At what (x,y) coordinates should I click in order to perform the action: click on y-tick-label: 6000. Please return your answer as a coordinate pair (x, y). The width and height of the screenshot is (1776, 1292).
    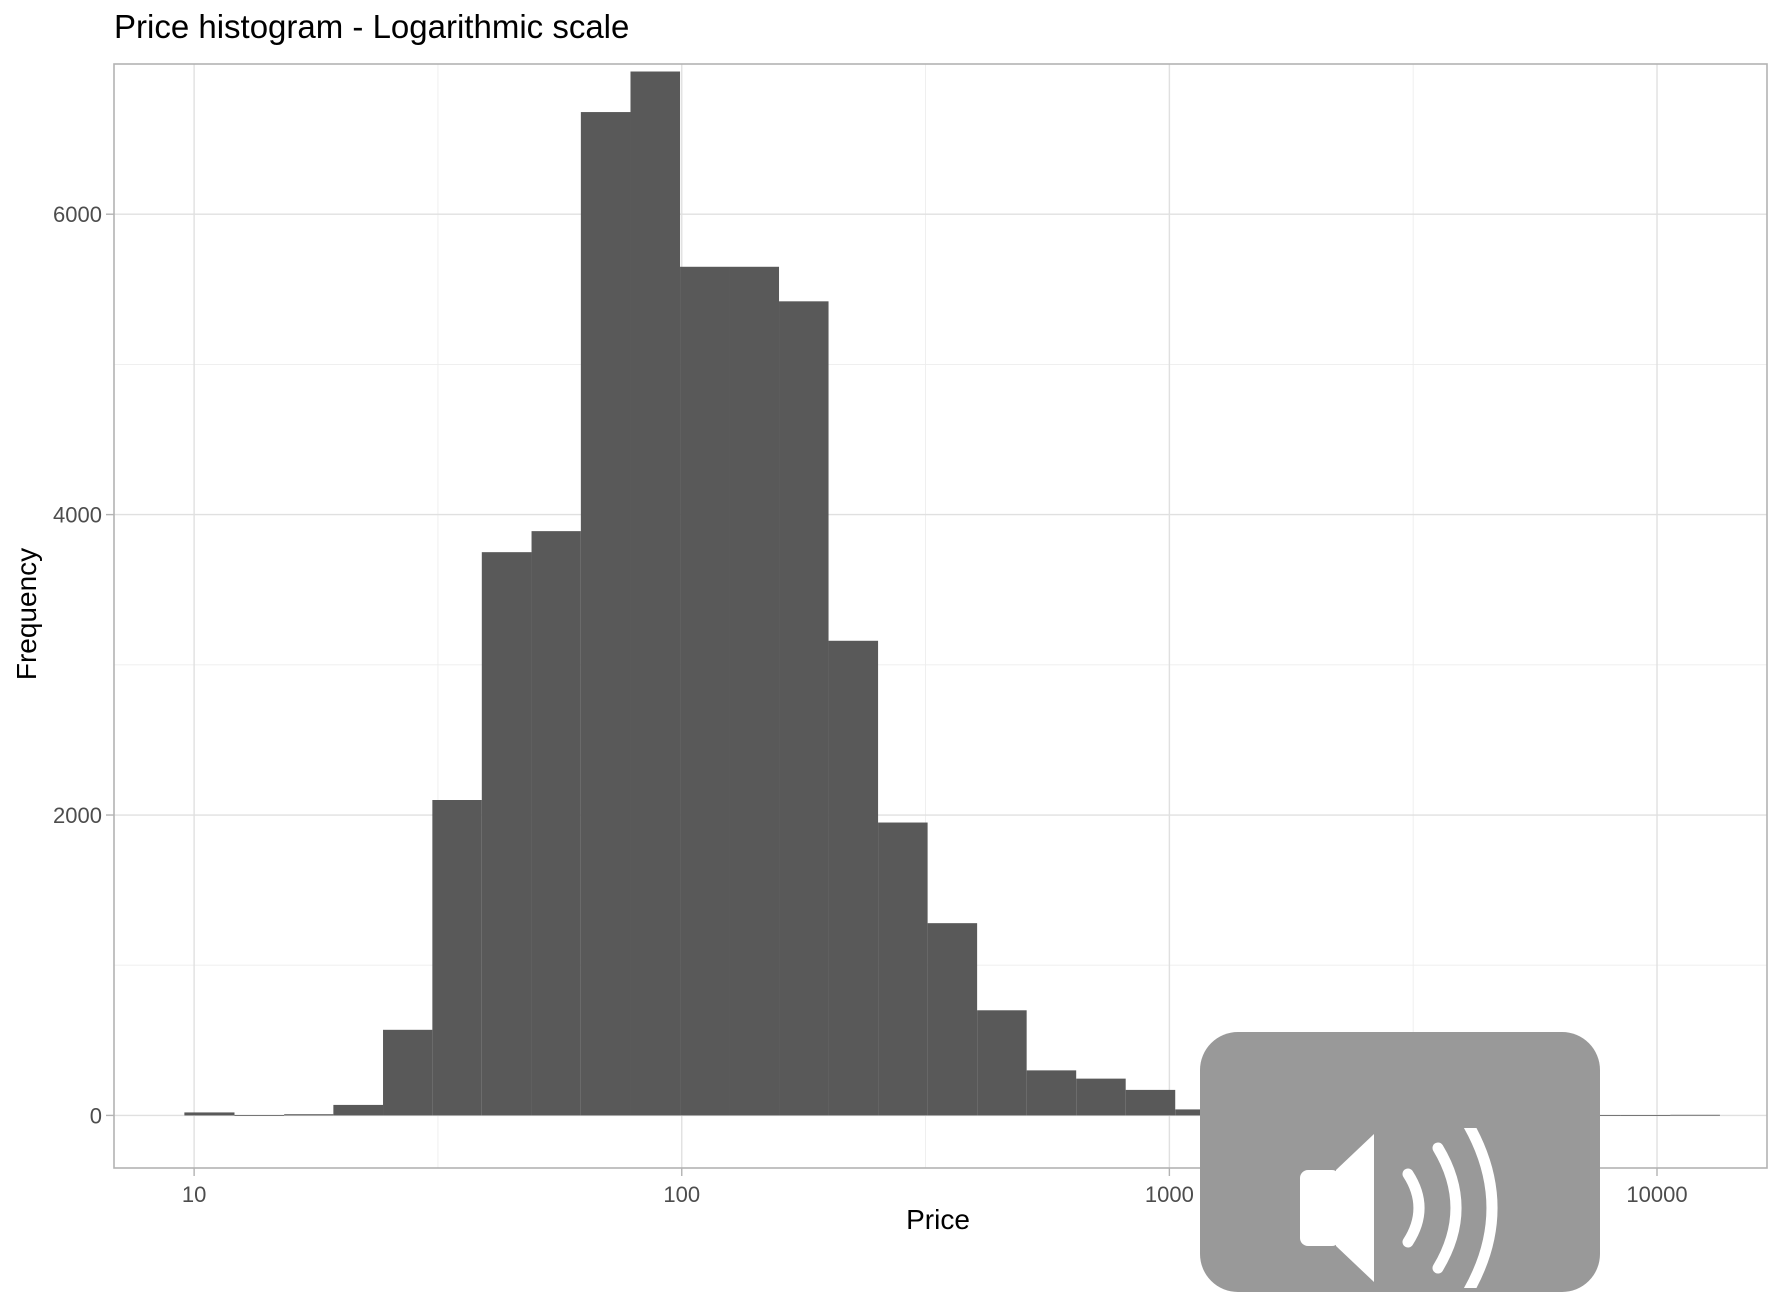
    Looking at the image, I should click on (77, 214).